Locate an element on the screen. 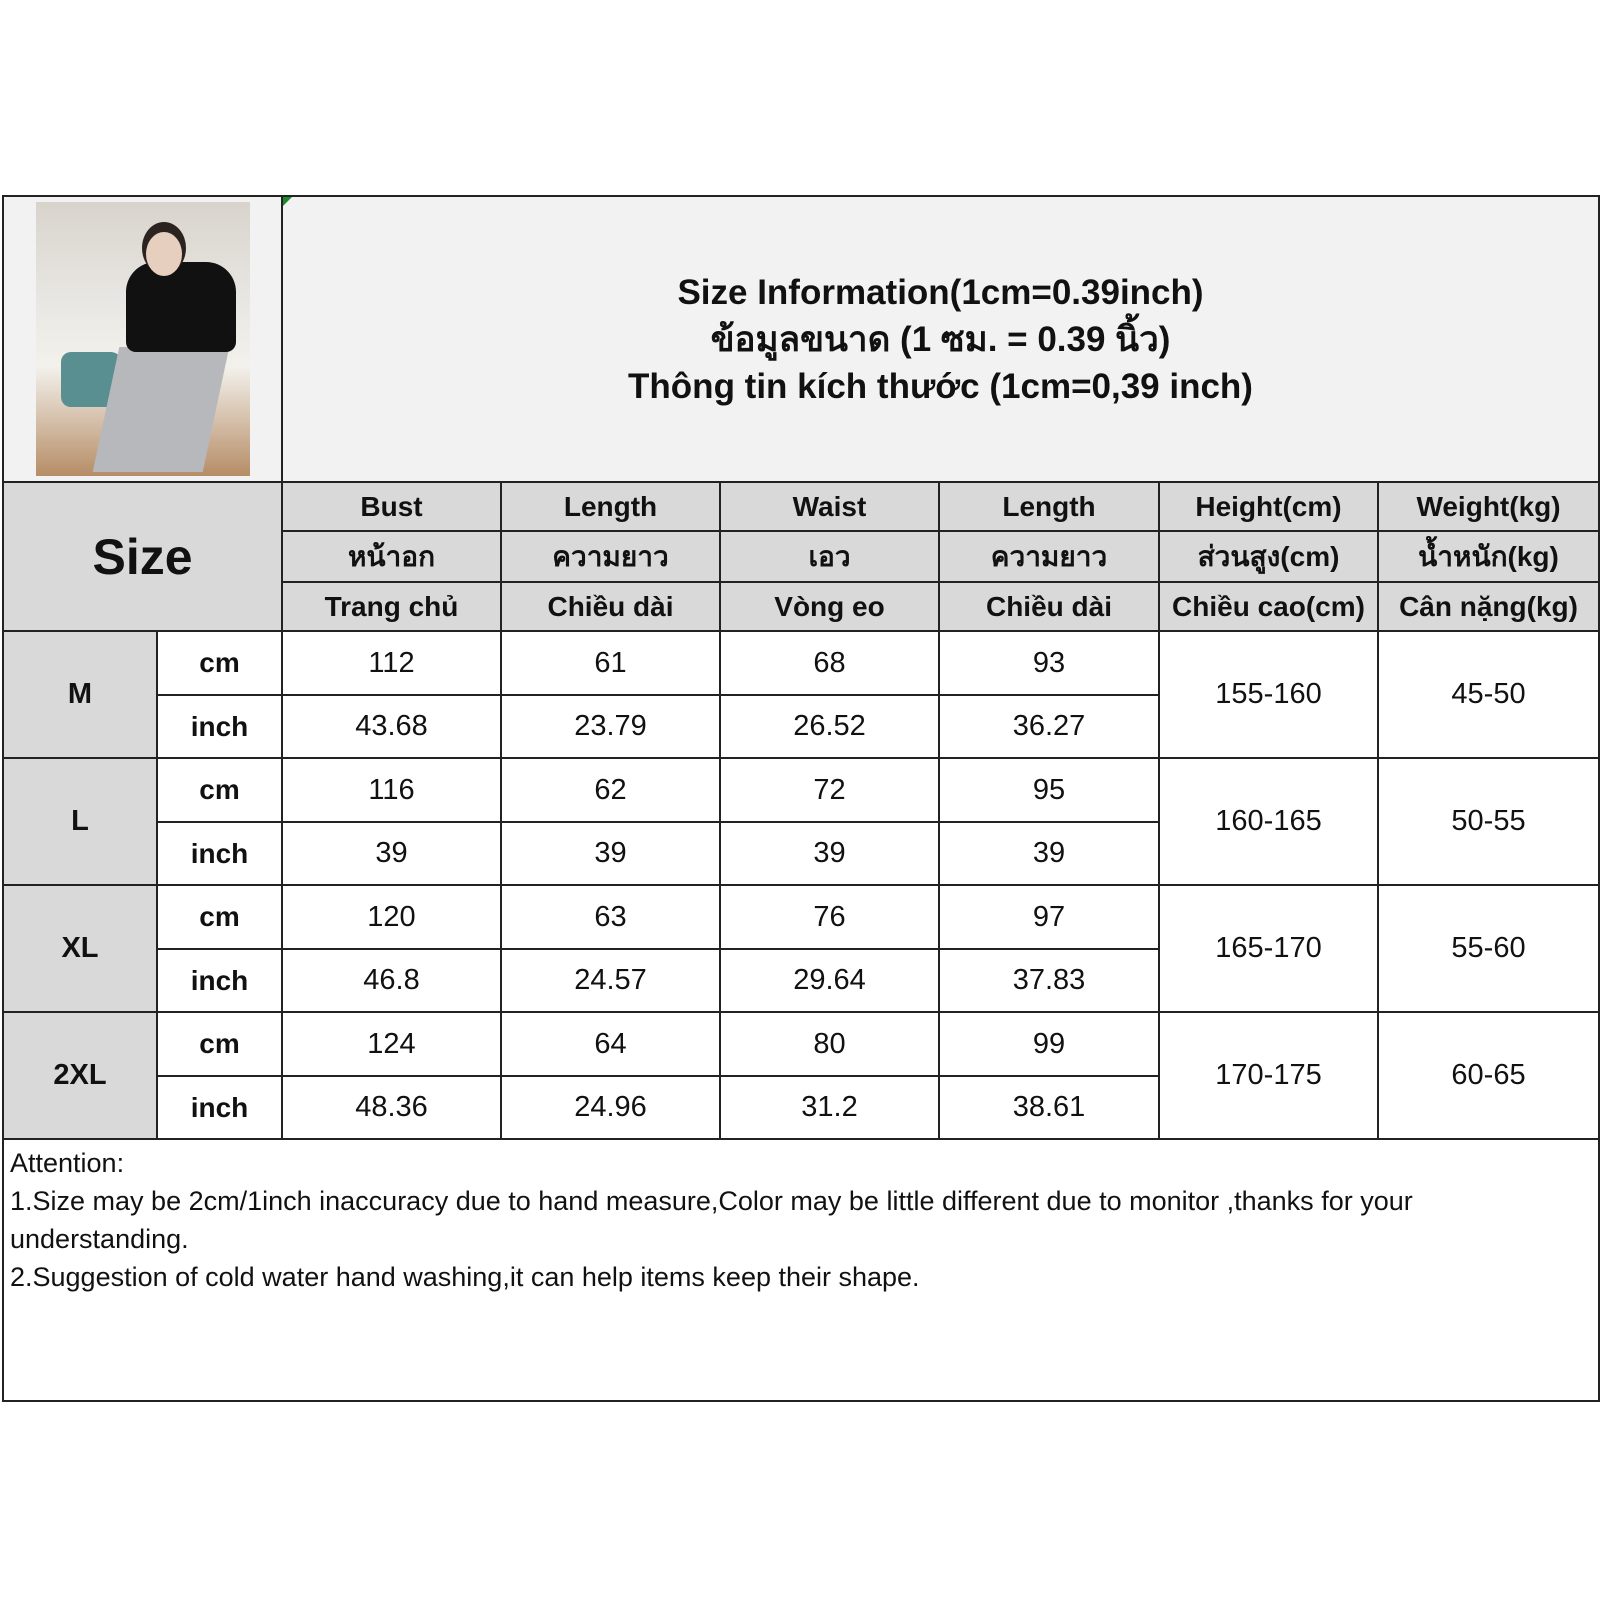 Image resolution: width=1600 pixels, height=1600 pixels. col-header-th: น้ำหนัก(kg) is located at coordinates (1488, 556).